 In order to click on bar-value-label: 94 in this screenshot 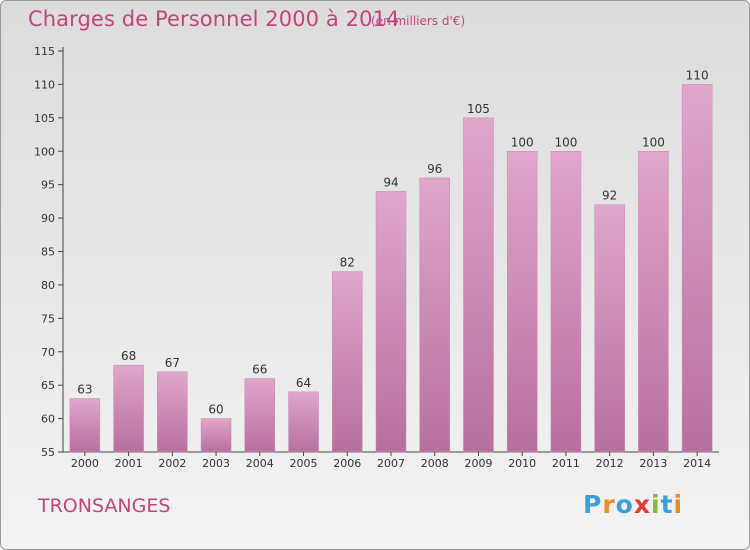, I will do `click(390, 182)`.